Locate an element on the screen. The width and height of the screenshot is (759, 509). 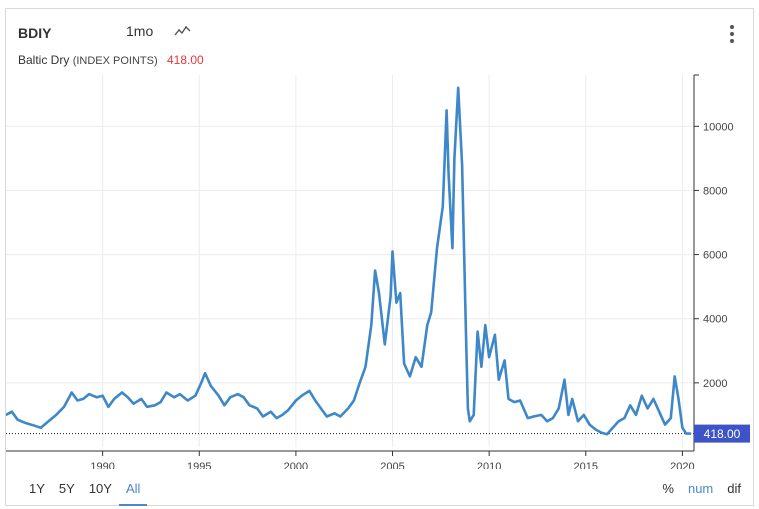
x-tick-label: 1990 is located at coordinates (102, 465).